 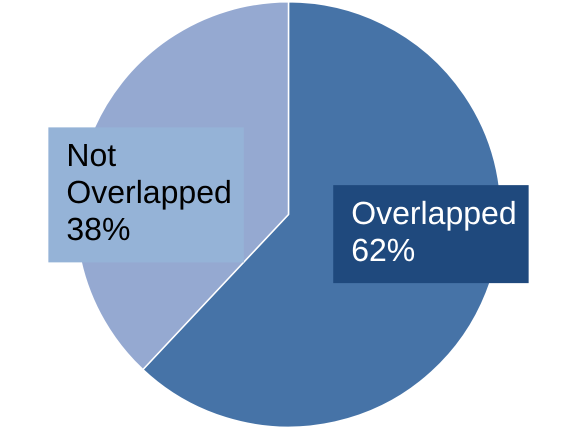 What do you see at coordinates (383, 250) in the screenshot?
I see `data-label: 62%` at bounding box center [383, 250].